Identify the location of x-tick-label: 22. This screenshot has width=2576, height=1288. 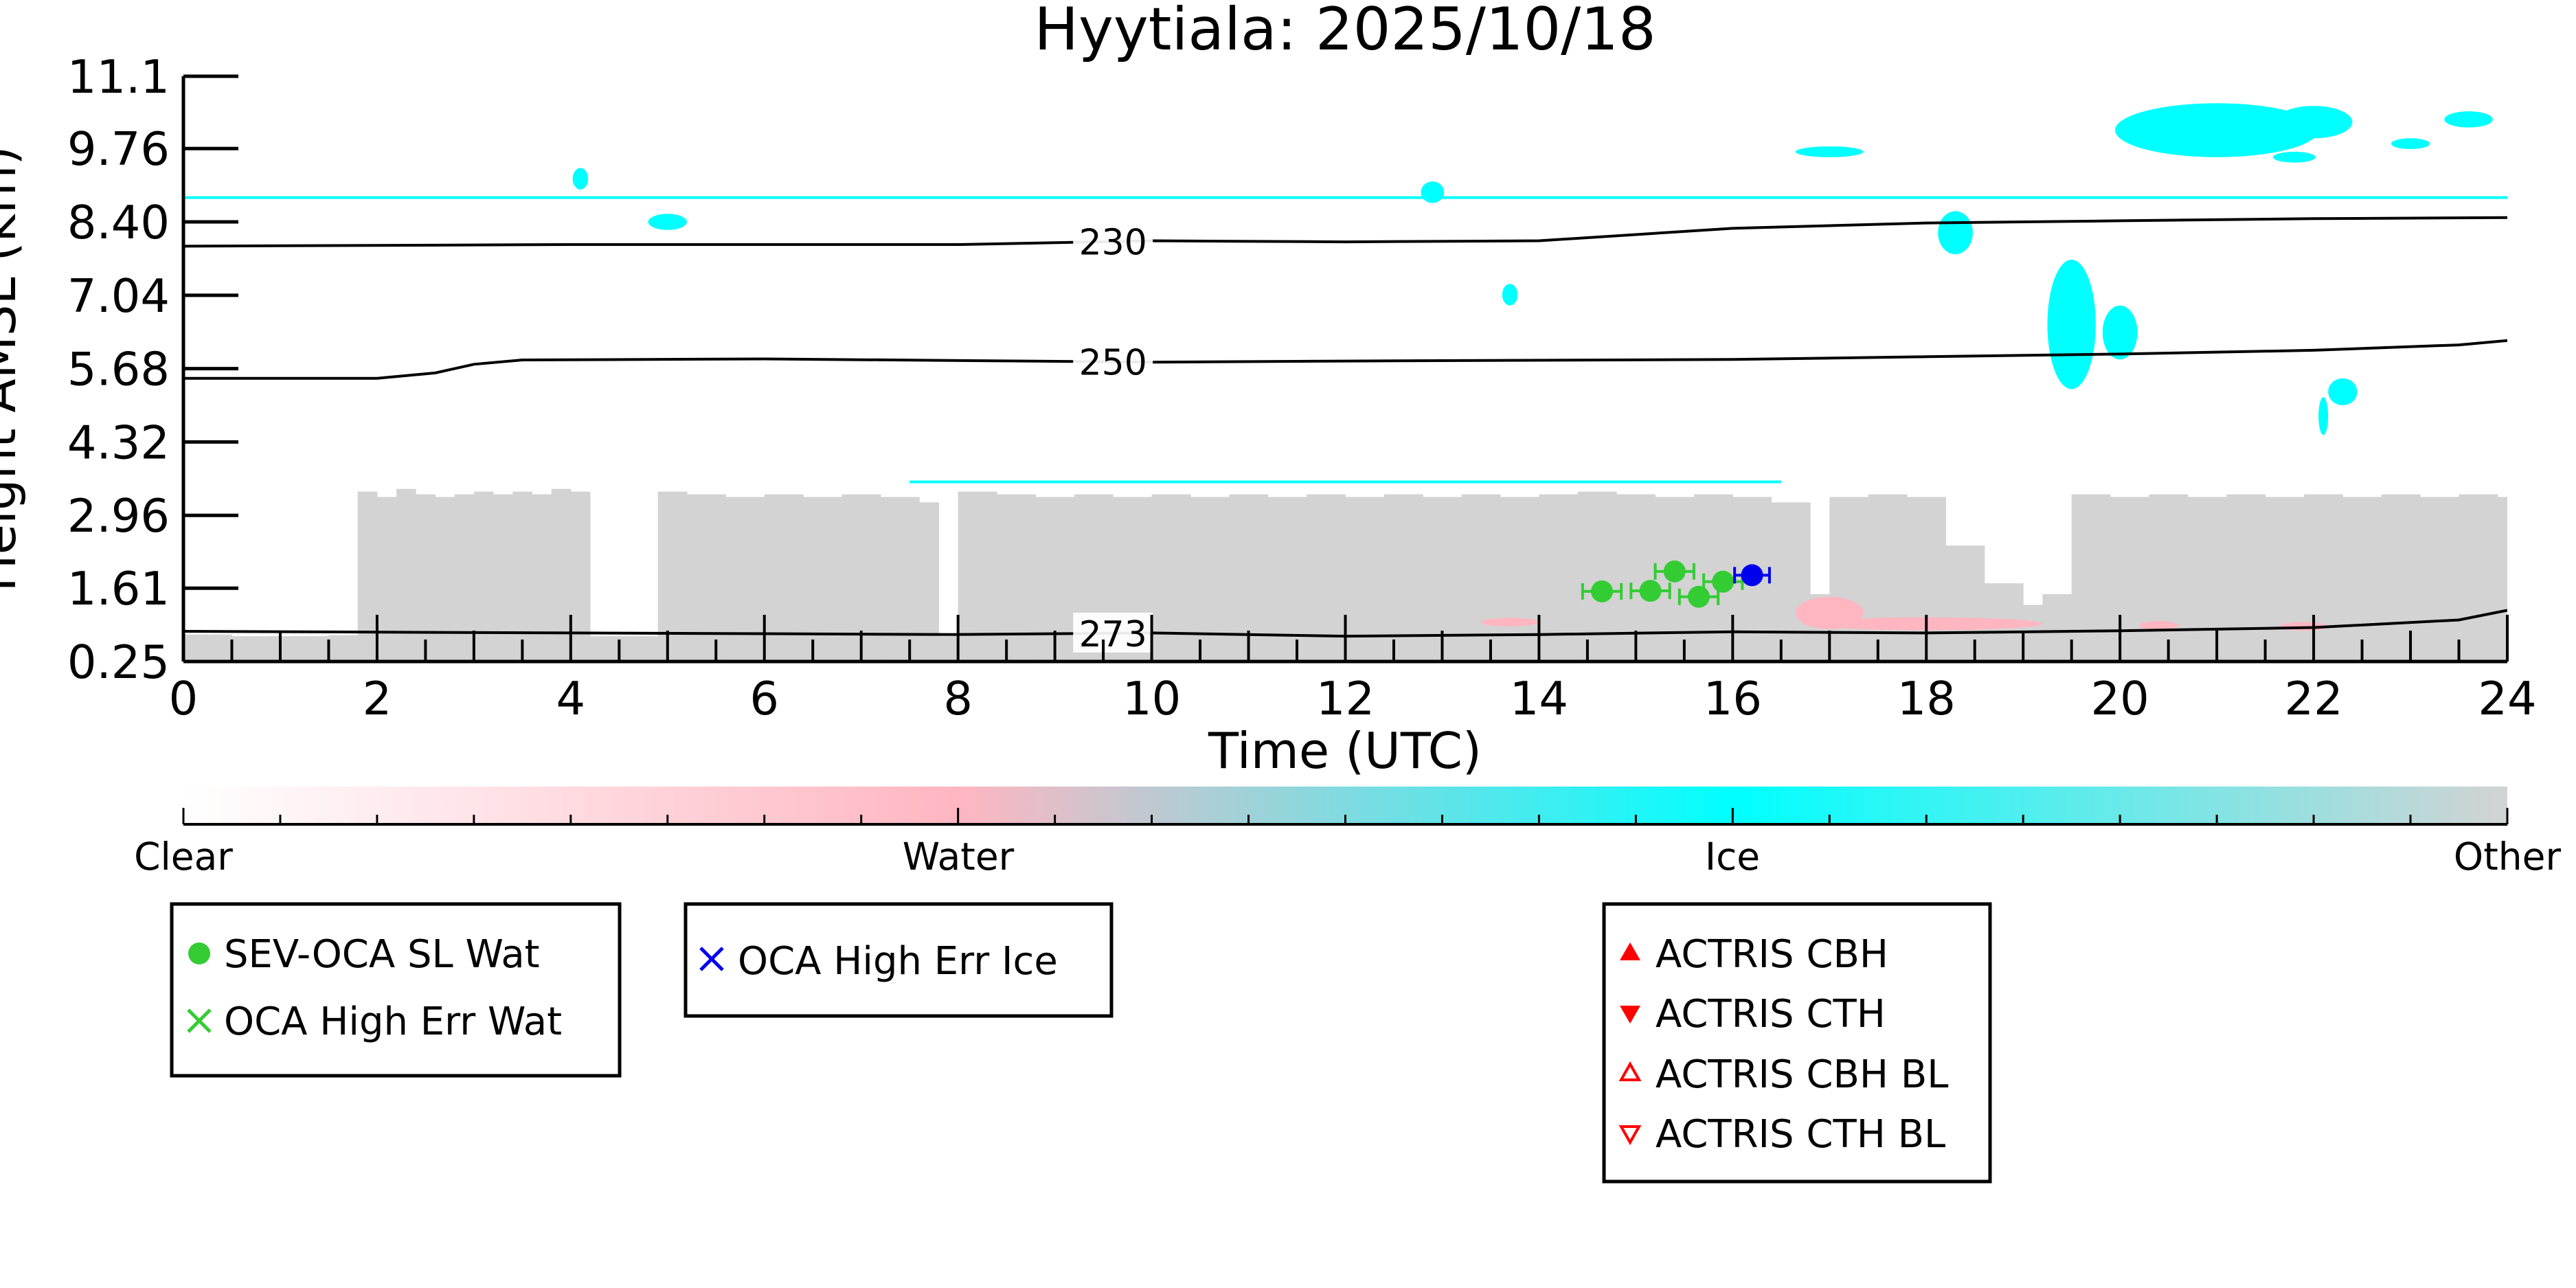
(2313, 698).